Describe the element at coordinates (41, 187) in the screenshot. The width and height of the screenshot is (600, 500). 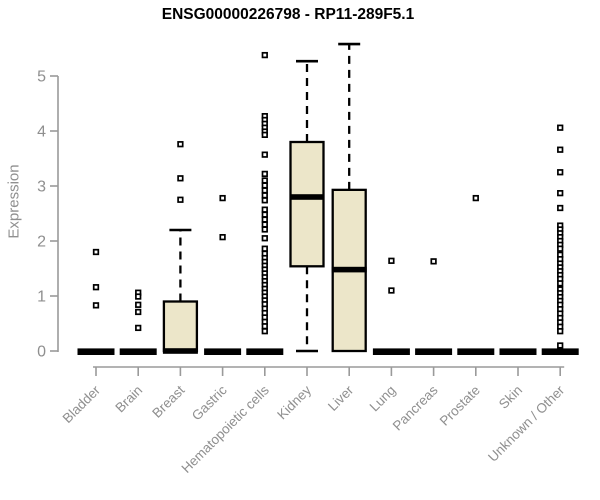
I see `y-tick-label-3: 3` at that location.